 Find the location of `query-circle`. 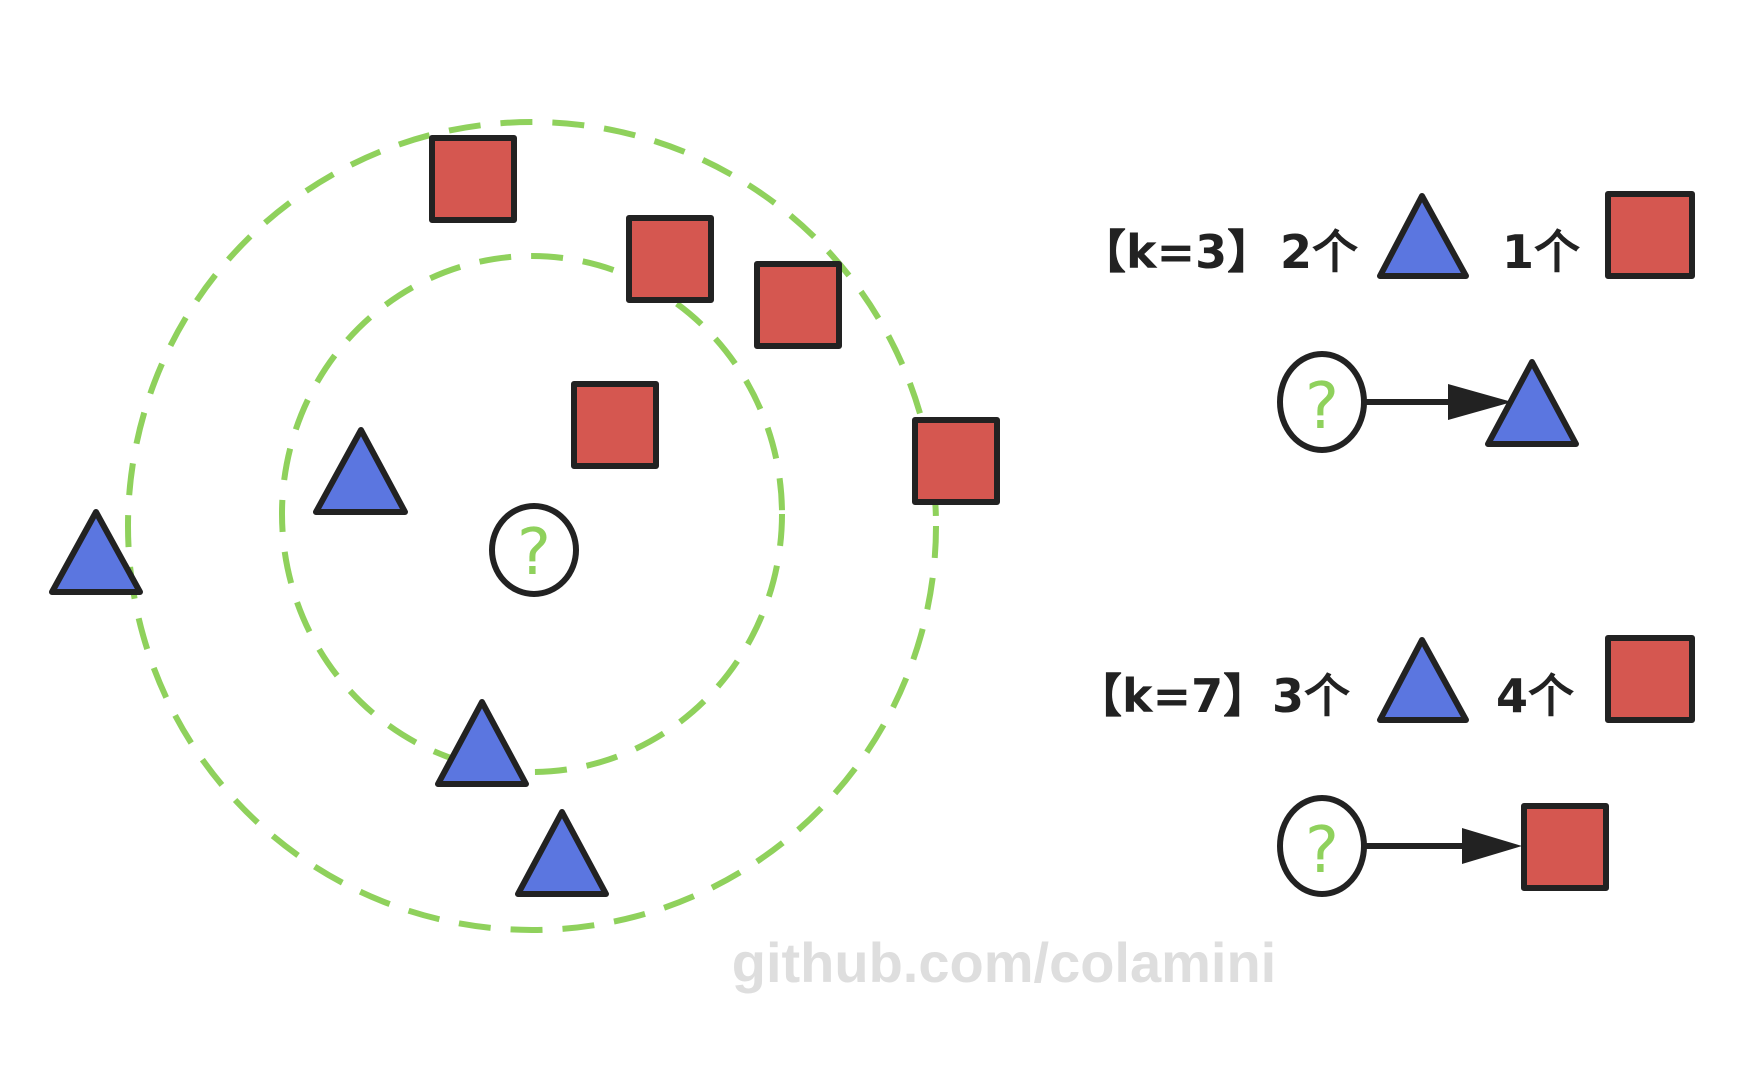

query-circle is located at coordinates (534, 550).